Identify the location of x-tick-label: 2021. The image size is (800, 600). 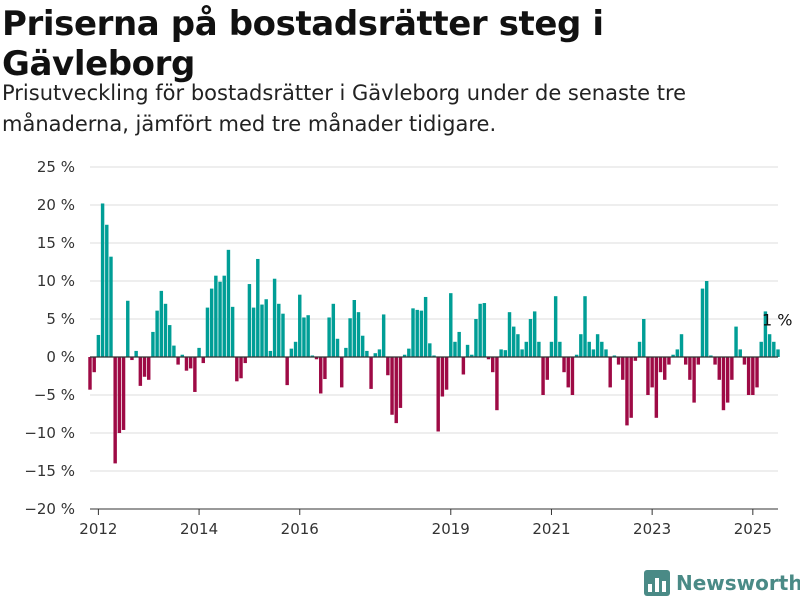
(551, 529).